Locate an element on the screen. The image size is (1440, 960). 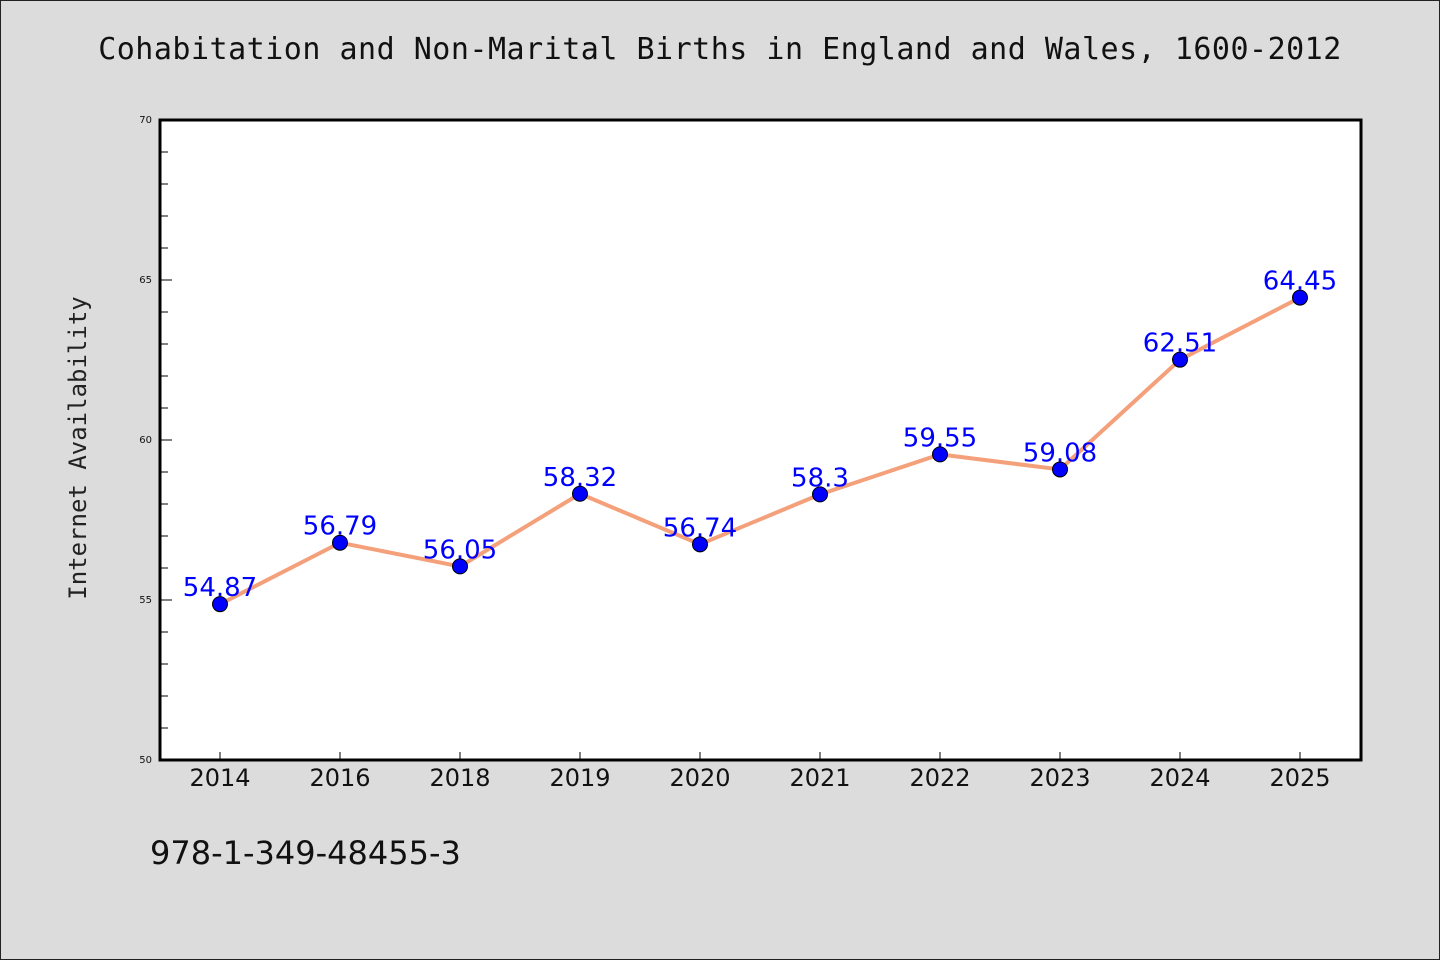
x-tick-label: 2022 is located at coordinates (939, 778).